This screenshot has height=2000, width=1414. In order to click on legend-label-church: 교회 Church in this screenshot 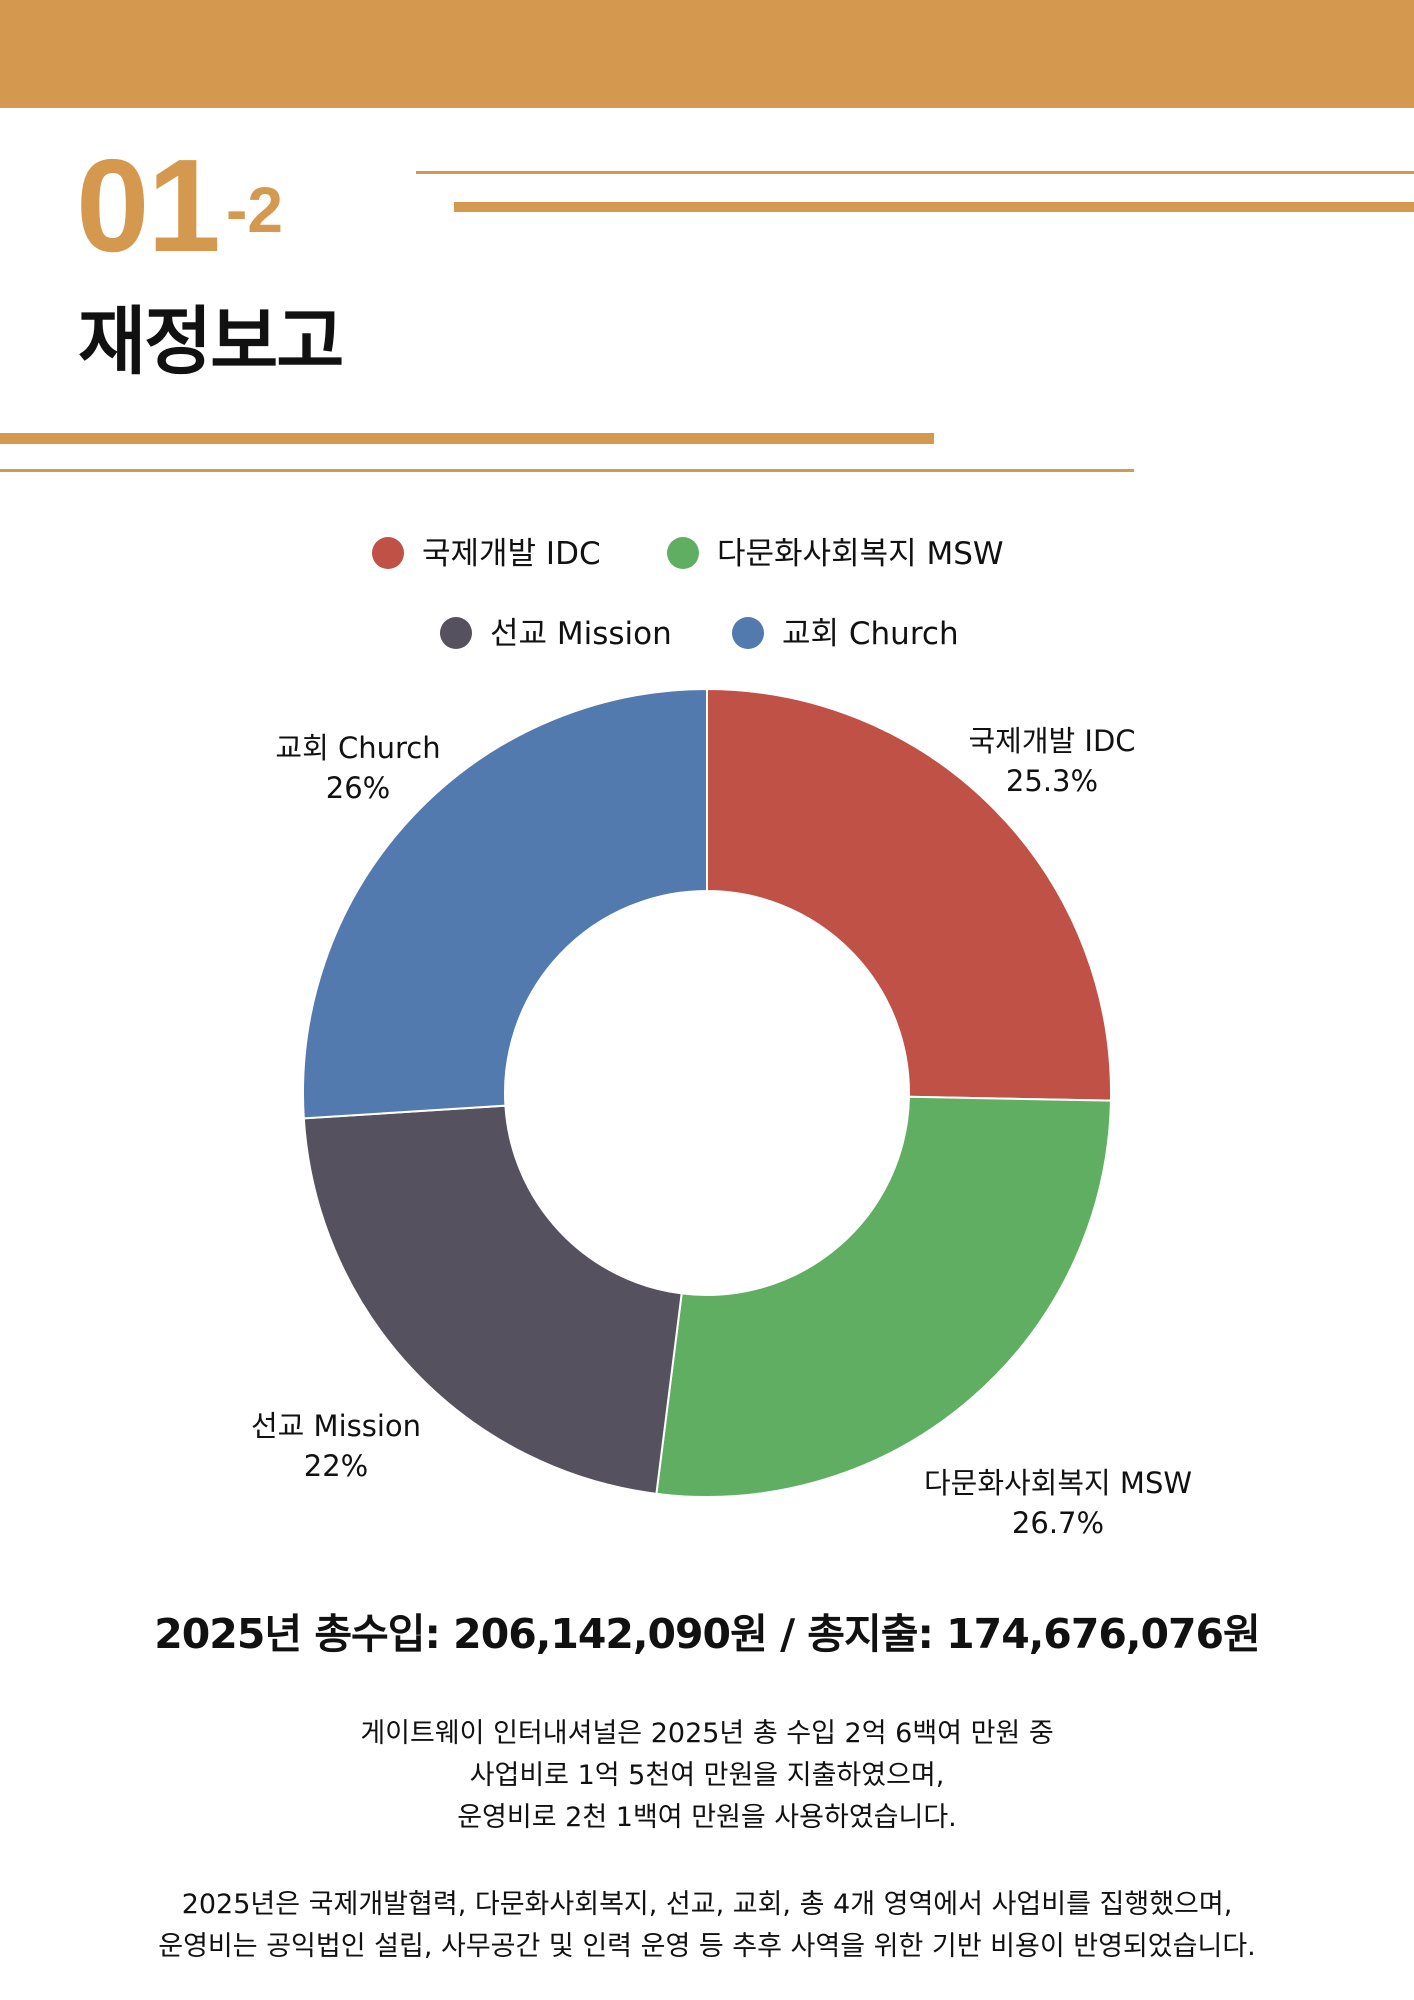, I will do `click(870, 634)`.